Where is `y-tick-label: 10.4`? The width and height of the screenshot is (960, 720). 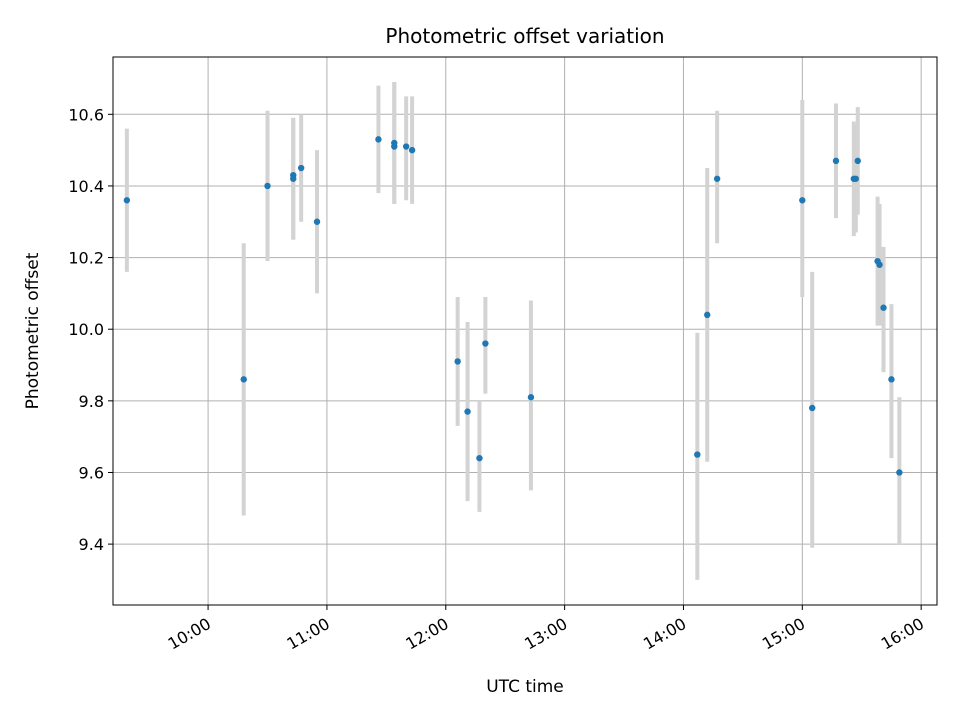 y-tick-label: 10.4 is located at coordinates (86, 186).